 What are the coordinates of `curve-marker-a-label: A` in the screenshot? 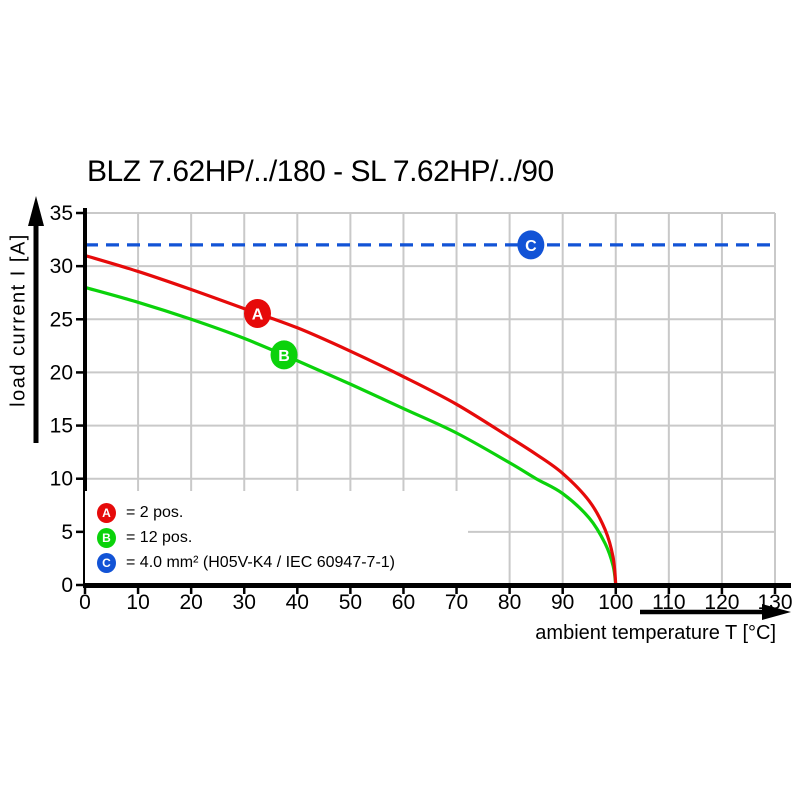 It's located at (258, 314).